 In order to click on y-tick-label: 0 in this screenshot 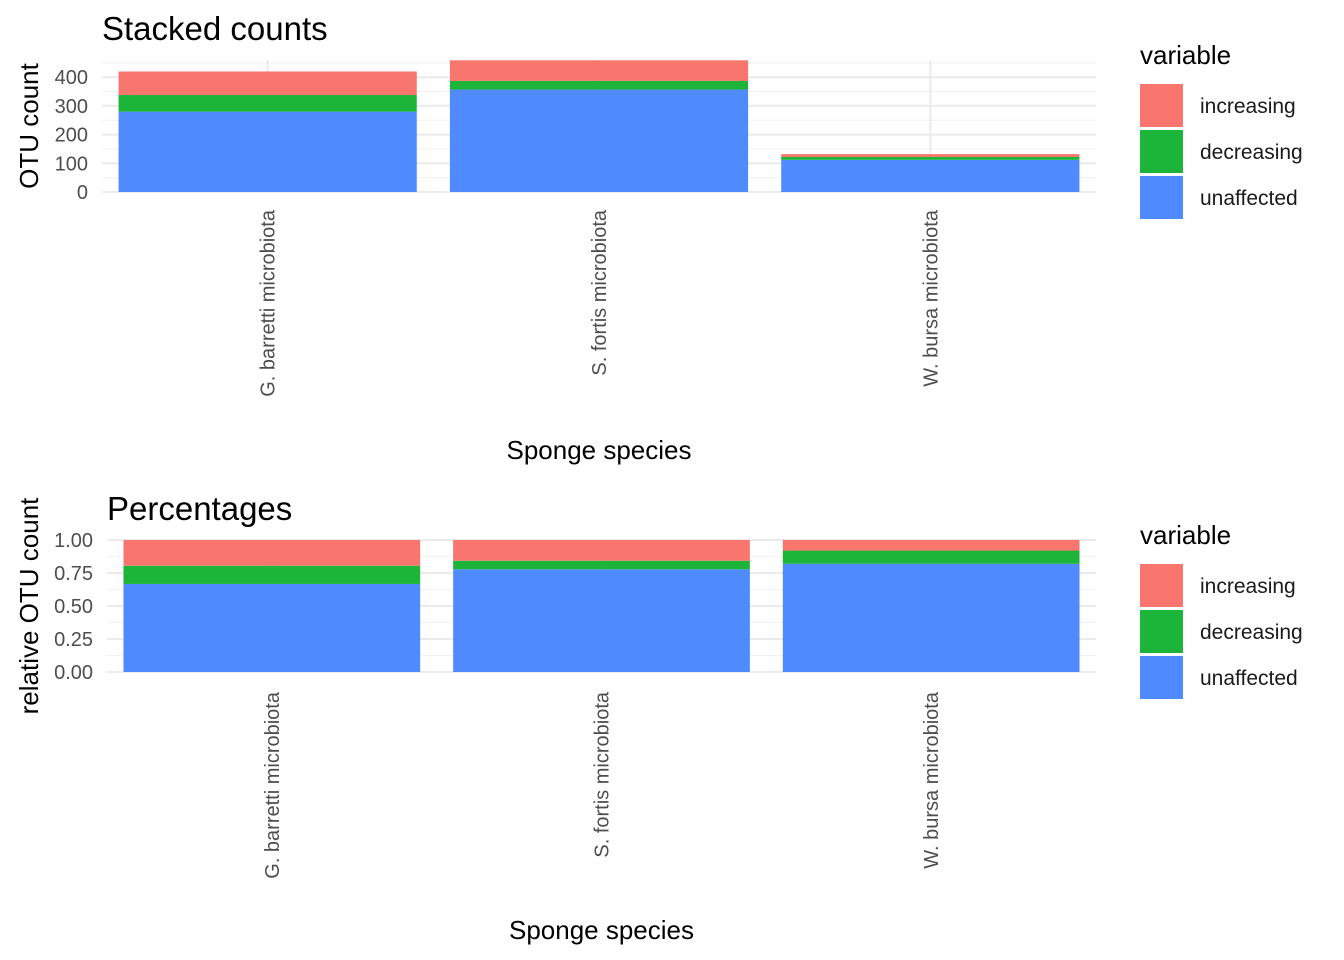, I will do `click(82, 193)`.